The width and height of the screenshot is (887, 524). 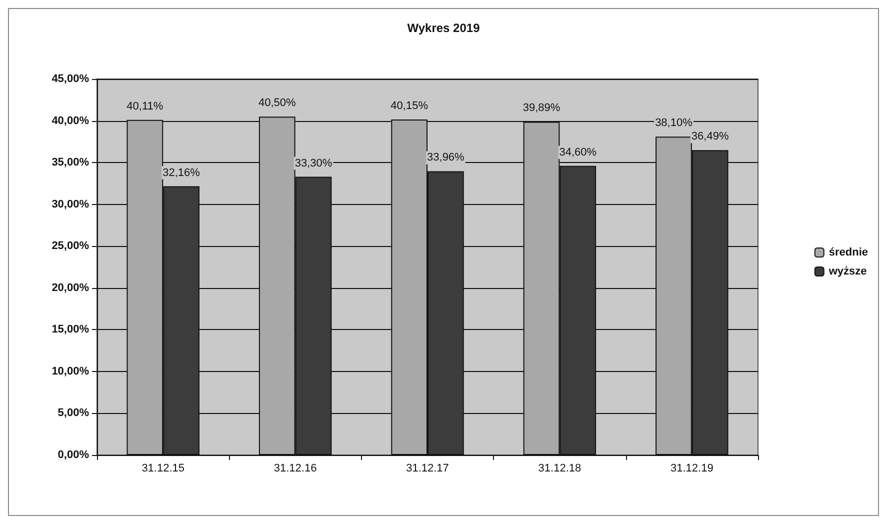 I want to click on x-tick-label: 31.12.15, so click(x=163, y=468).